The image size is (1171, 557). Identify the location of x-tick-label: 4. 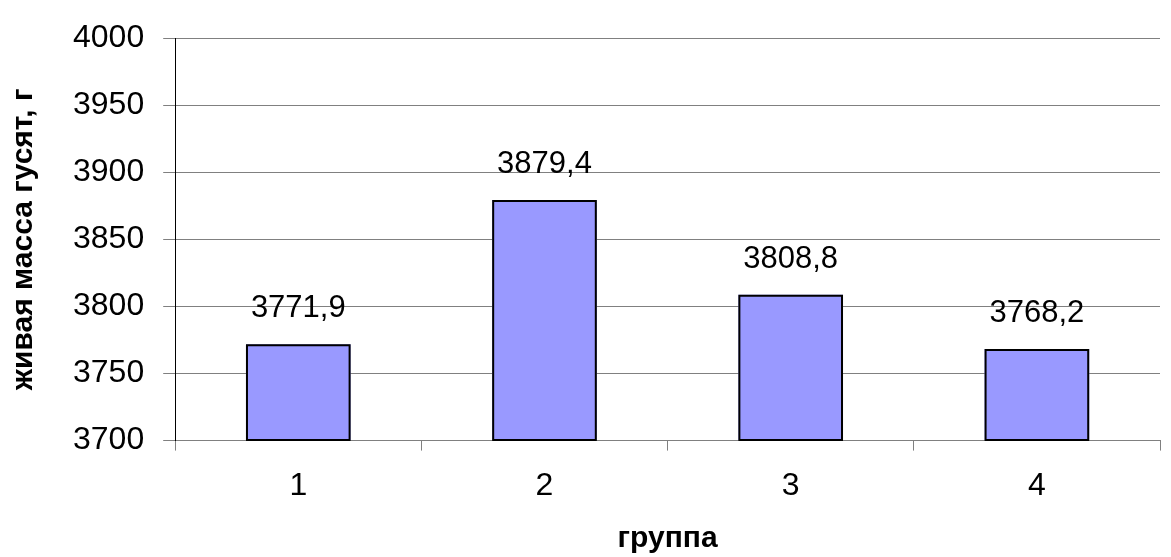
(1037, 483).